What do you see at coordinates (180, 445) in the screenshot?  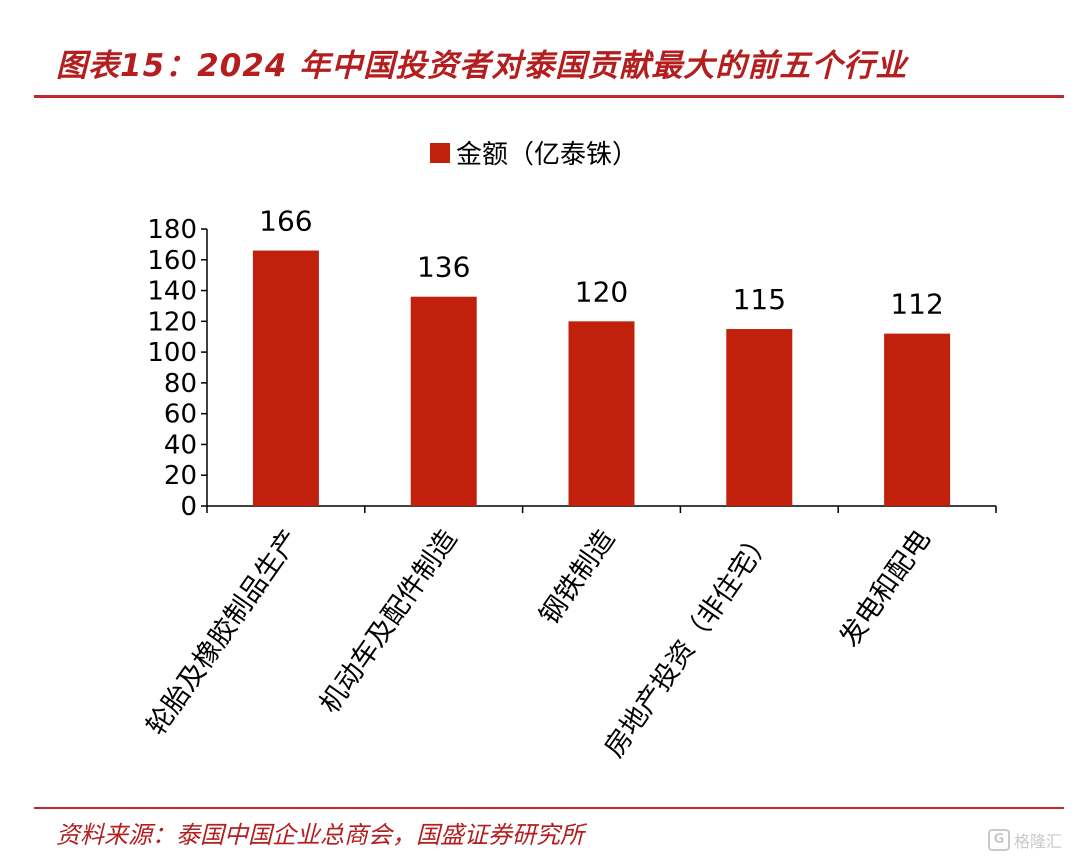 I see `y-tick-label: 40` at bounding box center [180, 445].